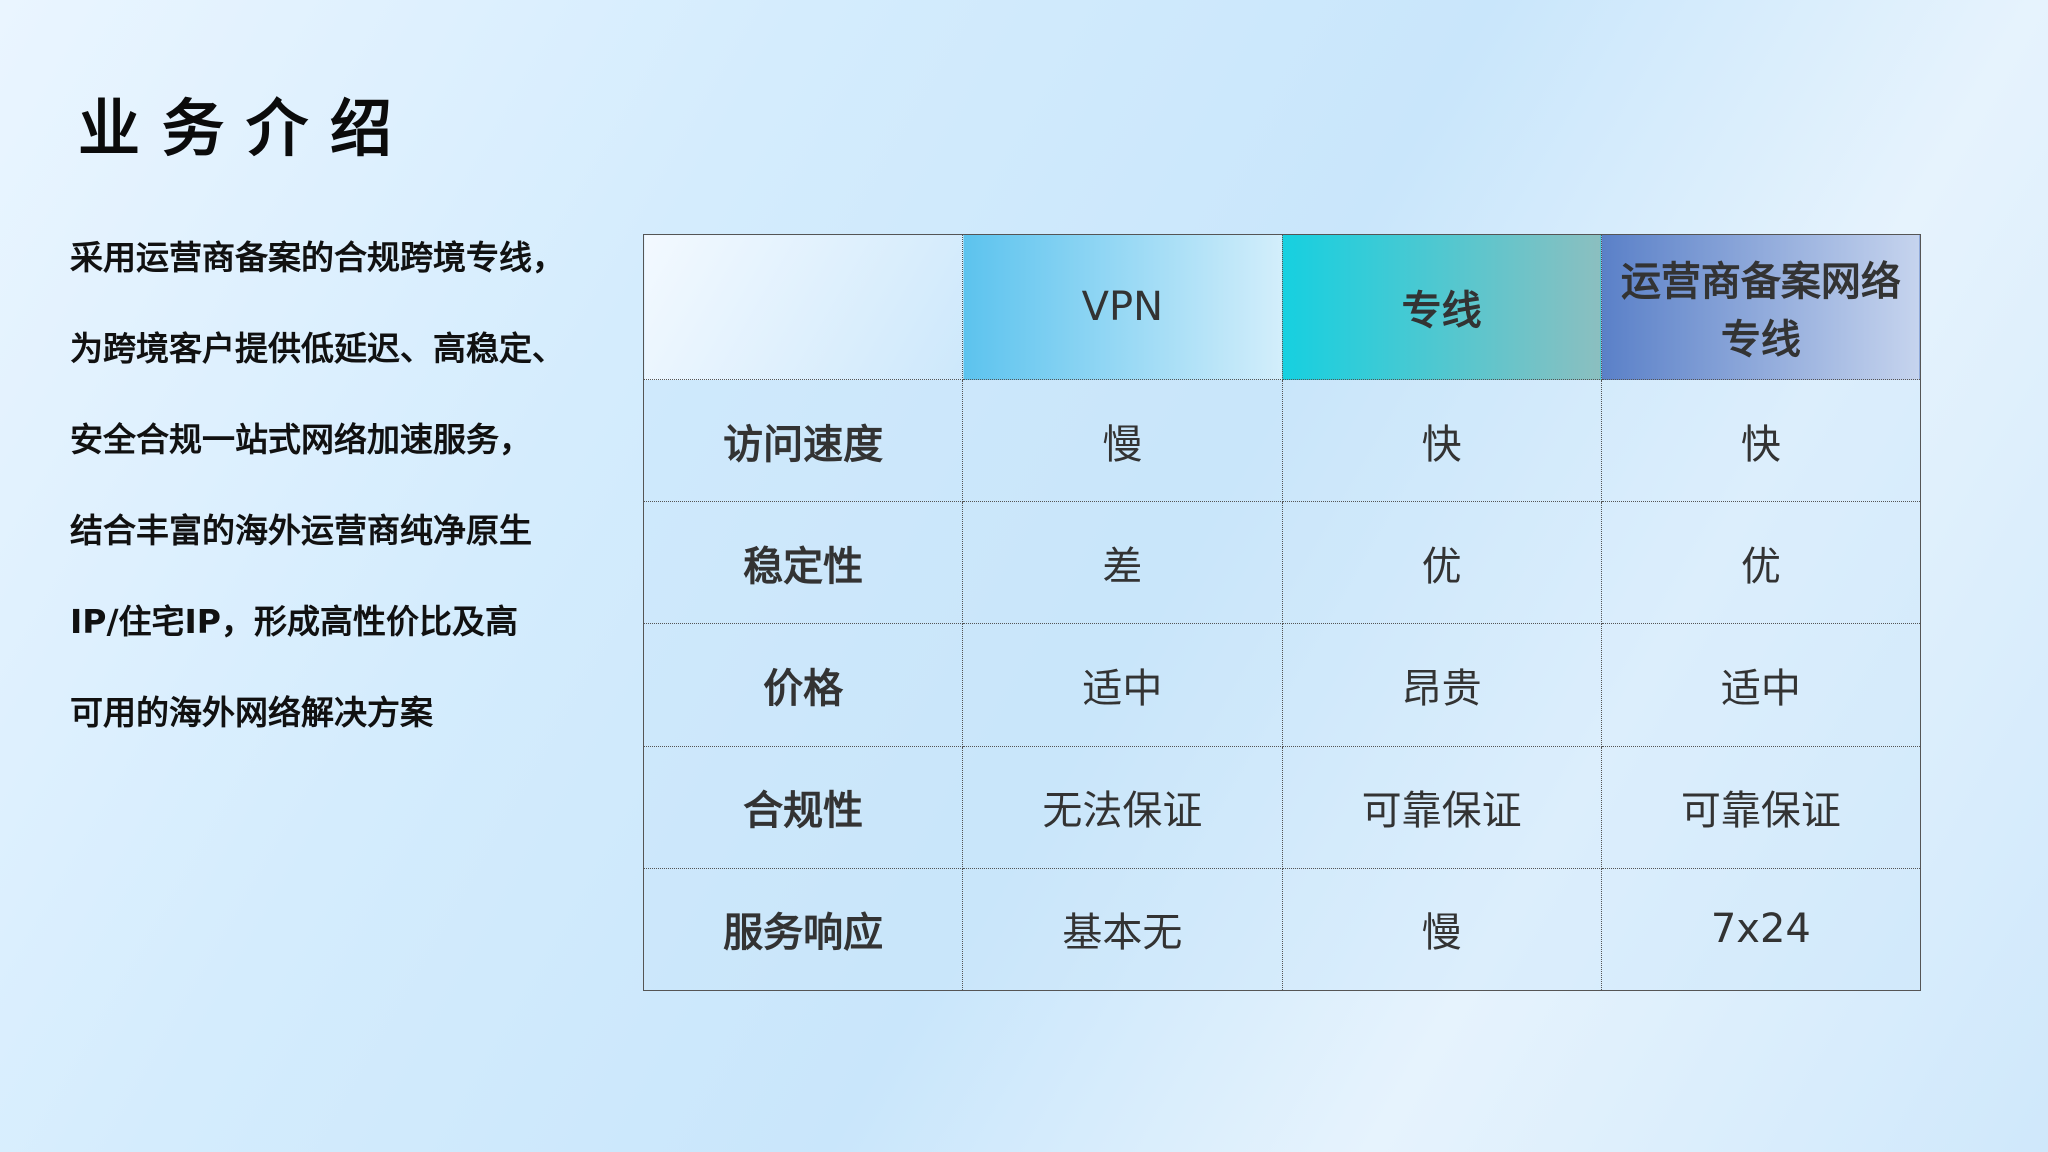 Image resolution: width=2048 pixels, height=1152 pixels. What do you see at coordinates (1122, 807) in the screenshot?
I see `table-cell: 无法保证` at bounding box center [1122, 807].